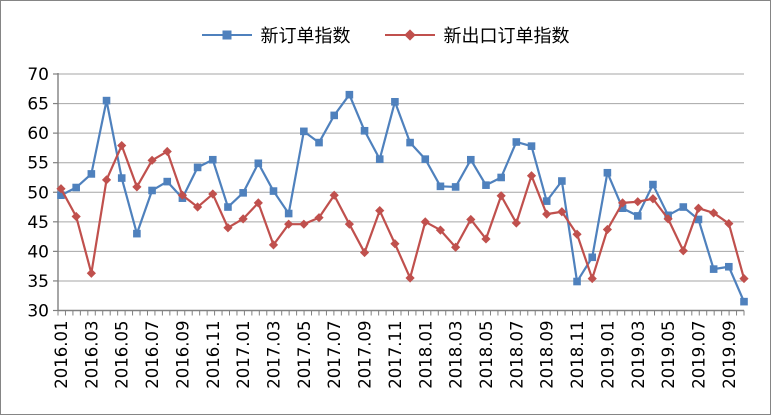  I want to click on x-axis-label: 2017.07, so click(334, 355).